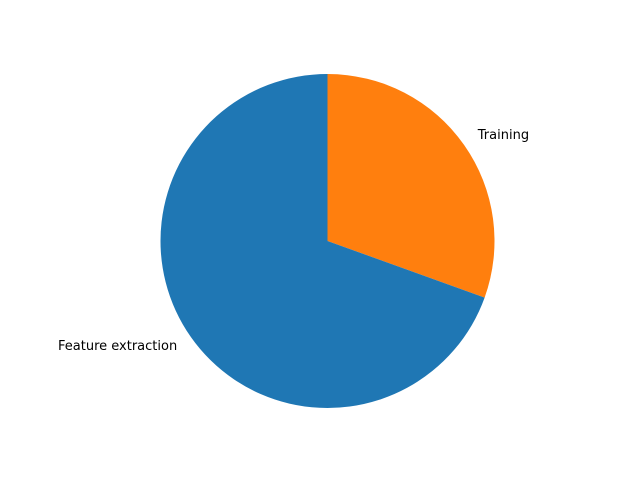 The width and height of the screenshot is (640, 480). I want to click on pie-slice-training, so click(411, 186).